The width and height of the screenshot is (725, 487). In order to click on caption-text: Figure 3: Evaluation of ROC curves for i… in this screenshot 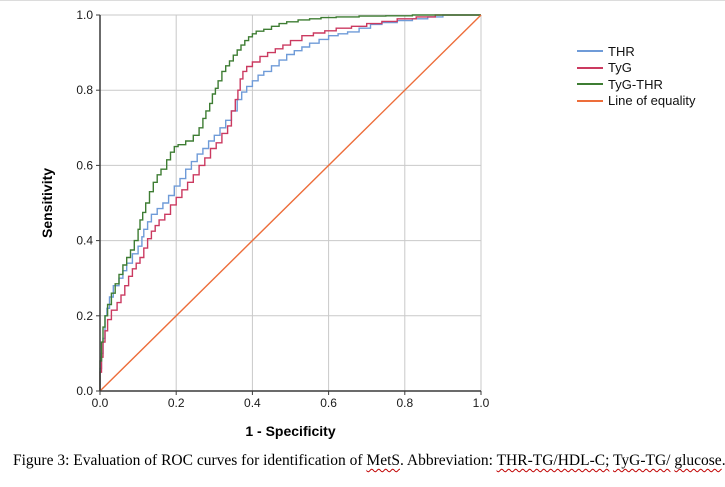, I will do `click(190, 460)`.